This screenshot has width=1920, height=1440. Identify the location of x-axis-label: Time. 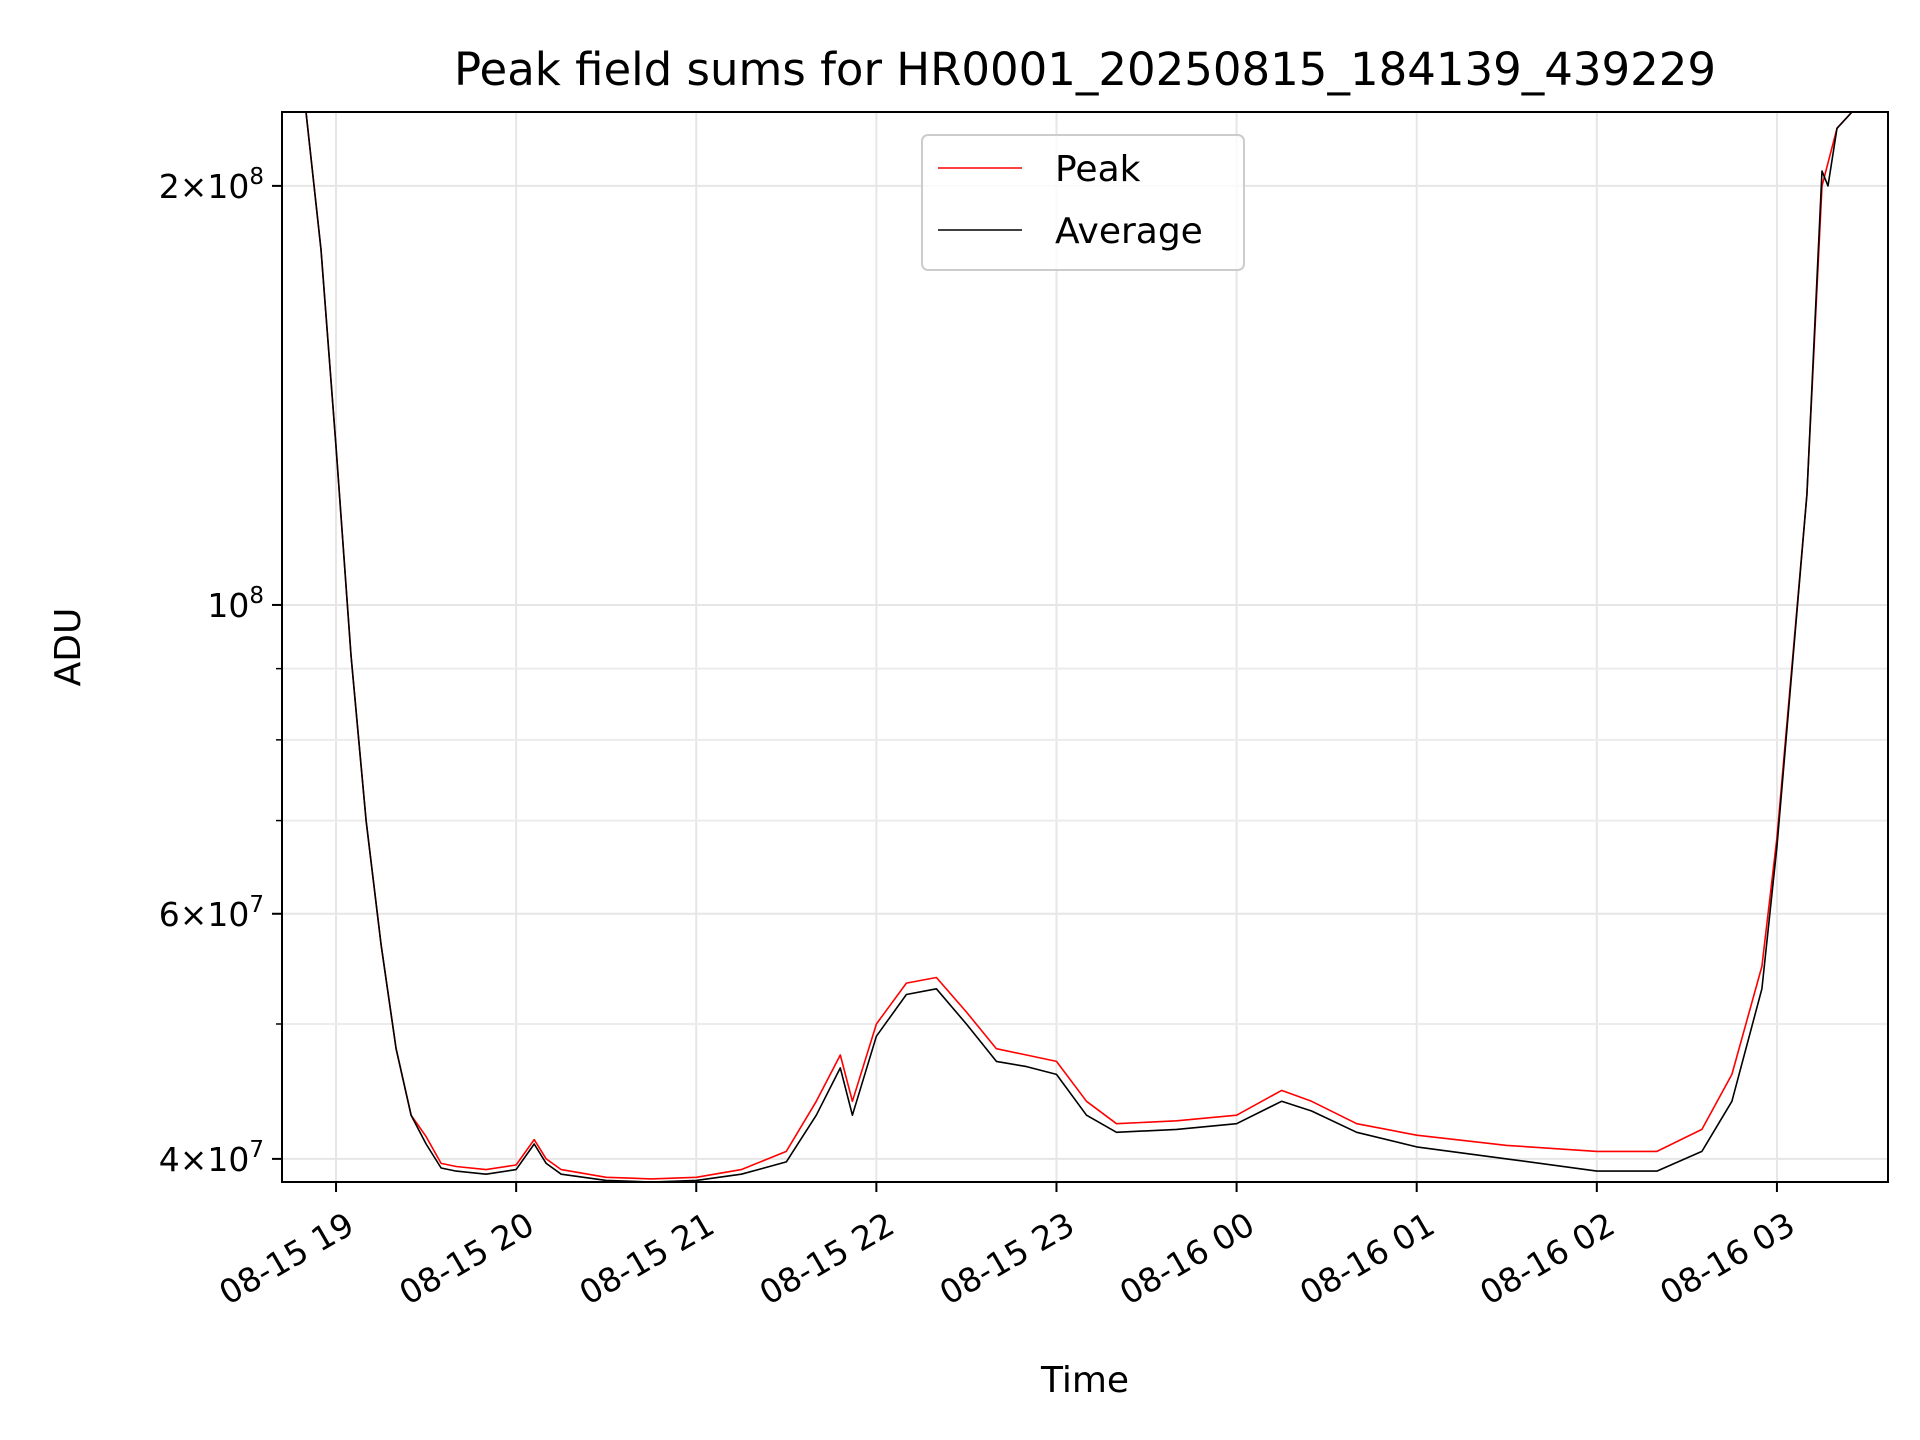
(1084, 1380).